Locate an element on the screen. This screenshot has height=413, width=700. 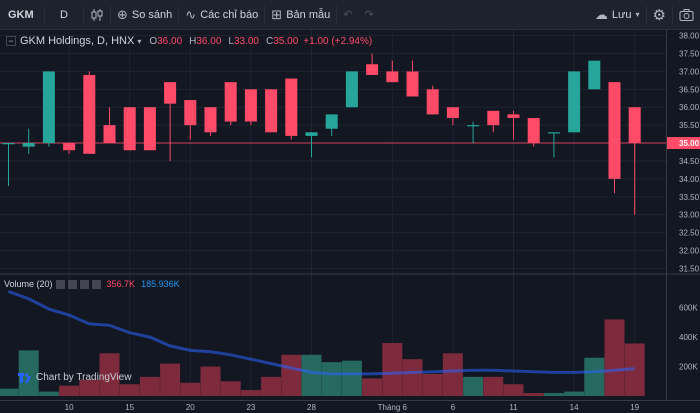
templates-label: Bản mẫu is located at coordinates (308, 14).